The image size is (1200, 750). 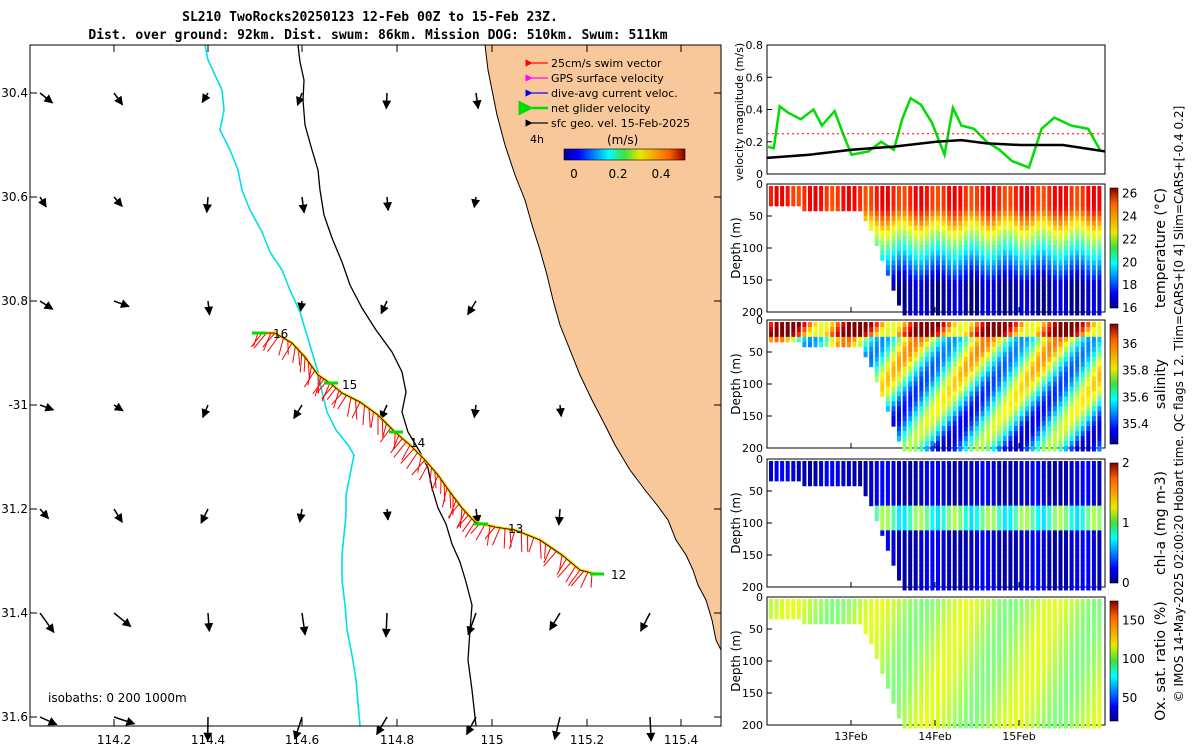 I want to click on lat-tick-label: 30.6, so click(x=14, y=197).